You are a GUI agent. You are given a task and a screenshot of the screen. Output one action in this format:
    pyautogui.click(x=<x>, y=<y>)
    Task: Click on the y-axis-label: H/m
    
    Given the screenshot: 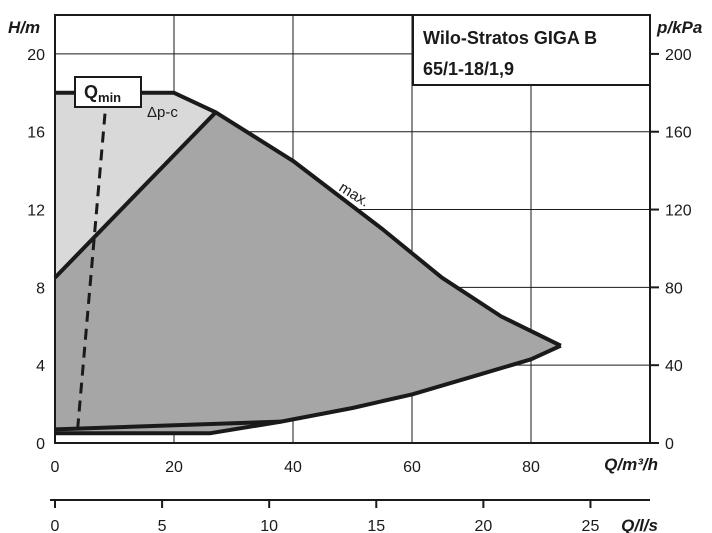 What is the action you would take?
    pyautogui.click(x=24, y=27)
    